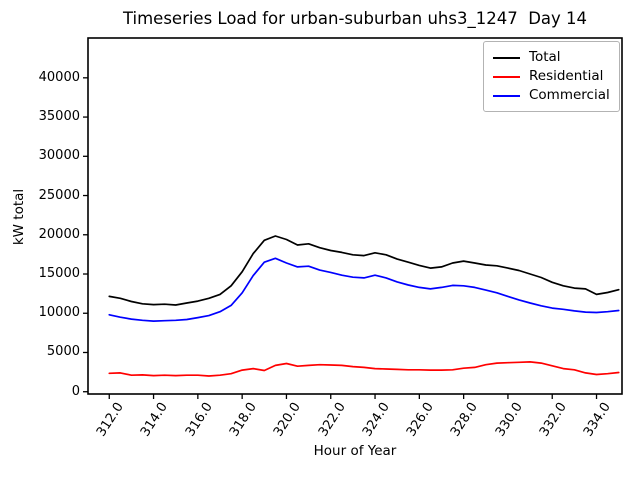  I want to click on y-tick-label: 25000, so click(59, 195).